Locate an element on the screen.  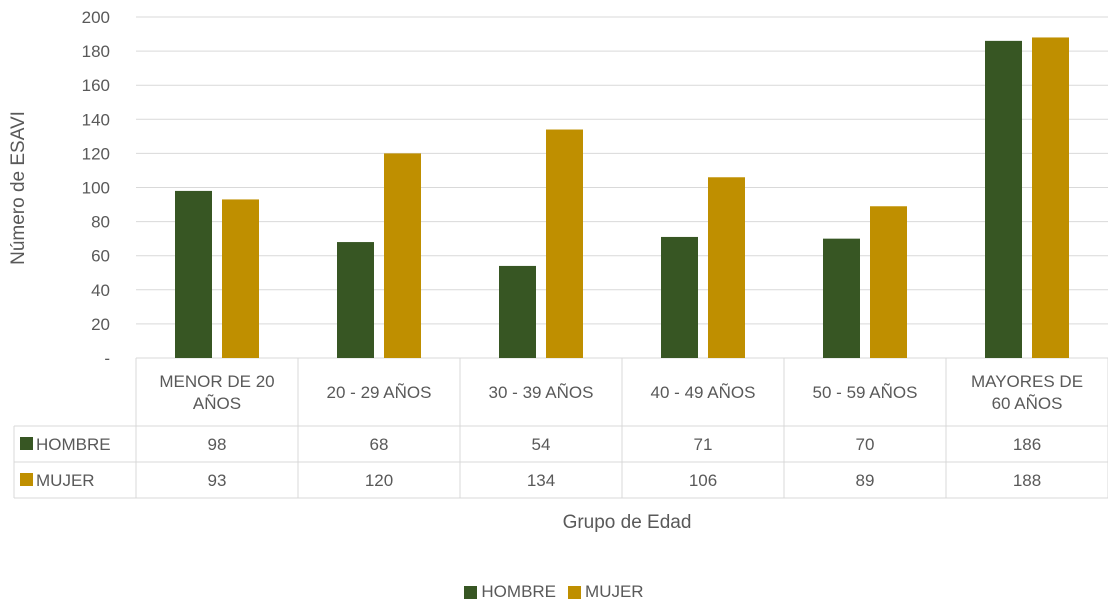
data-value: 186 is located at coordinates (1027, 444).